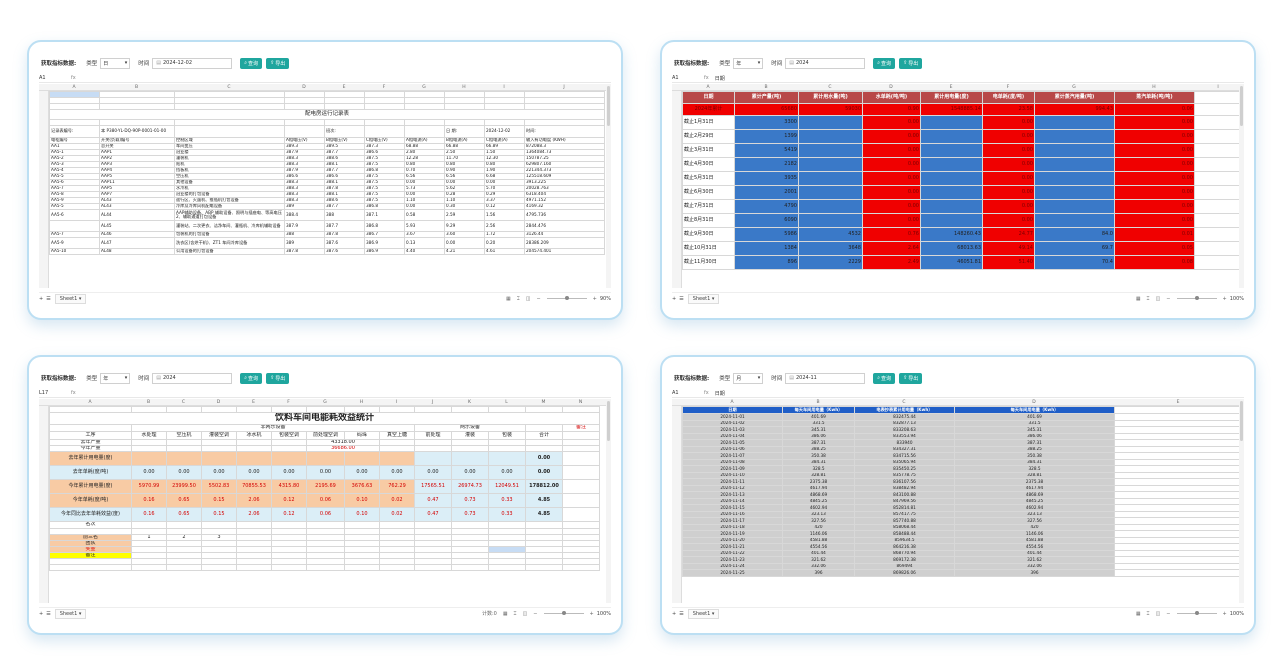 This screenshot has height=658, width=1280. I want to click on data-cell: 截止11月30日, so click(708, 262).